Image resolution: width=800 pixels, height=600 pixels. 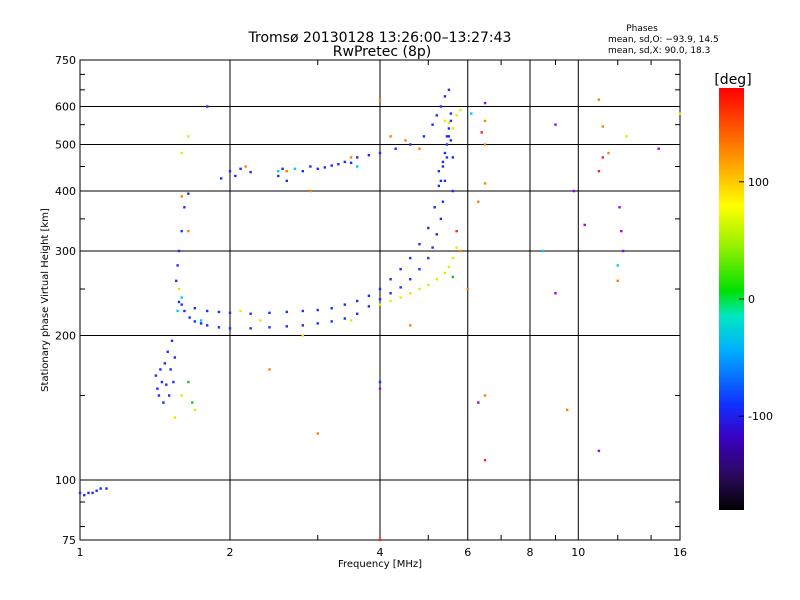 What do you see at coordinates (530, 552) in the screenshot?
I see `x-tick-label: 8` at bounding box center [530, 552].